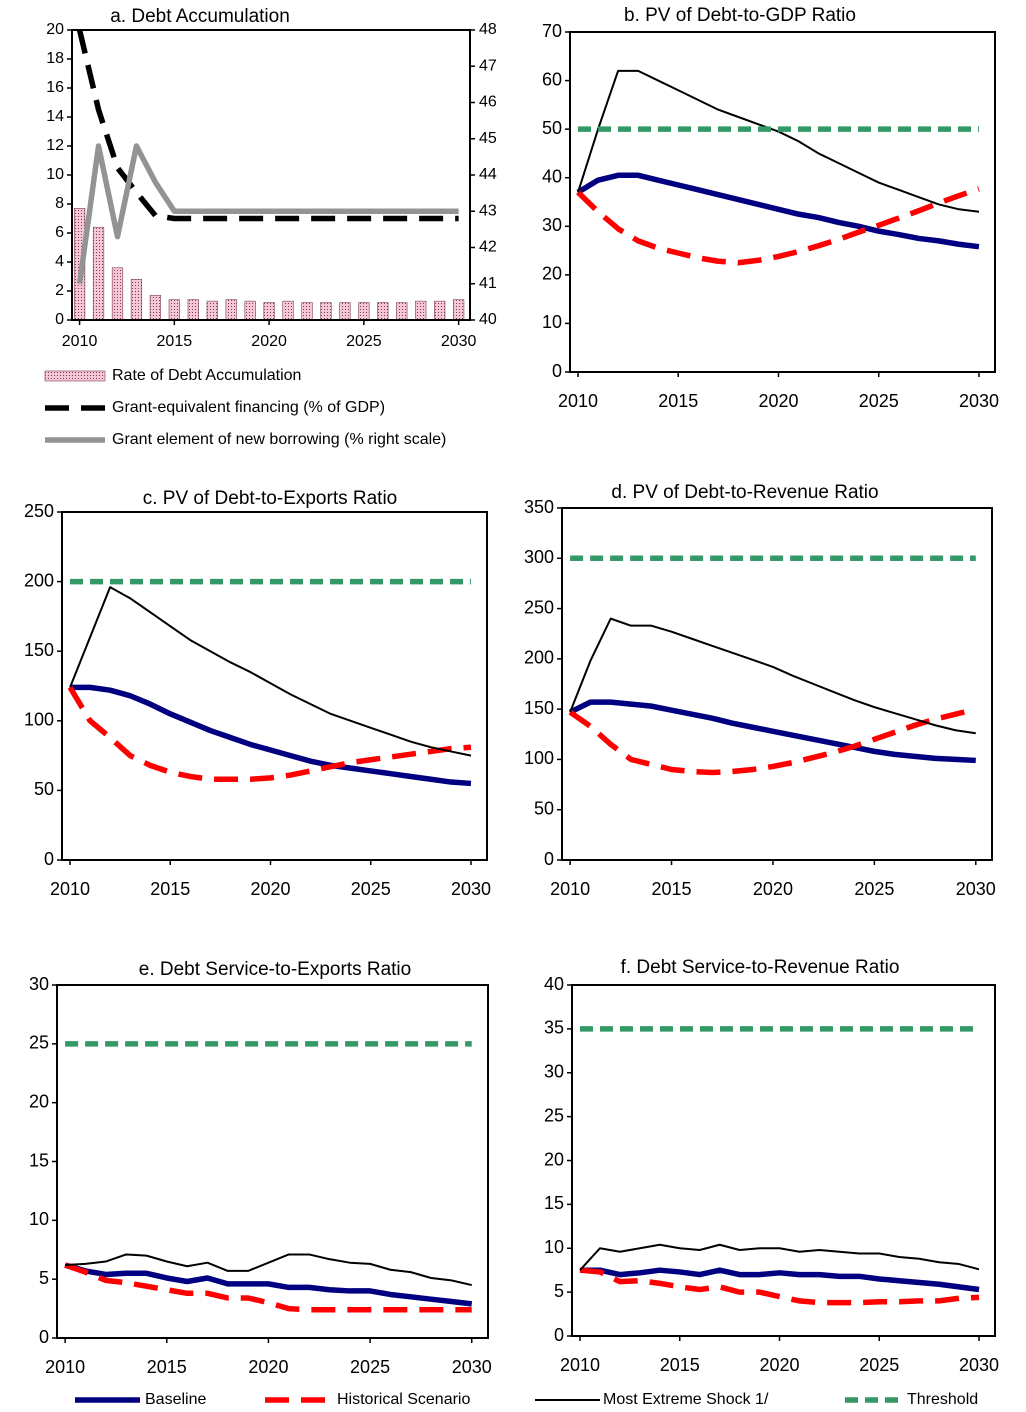 Image resolution: width=1026 pixels, height=1412 pixels. Describe the element at coordinates (55, 116) in the screenshot. I see `y-tick-label: 14` at that location.